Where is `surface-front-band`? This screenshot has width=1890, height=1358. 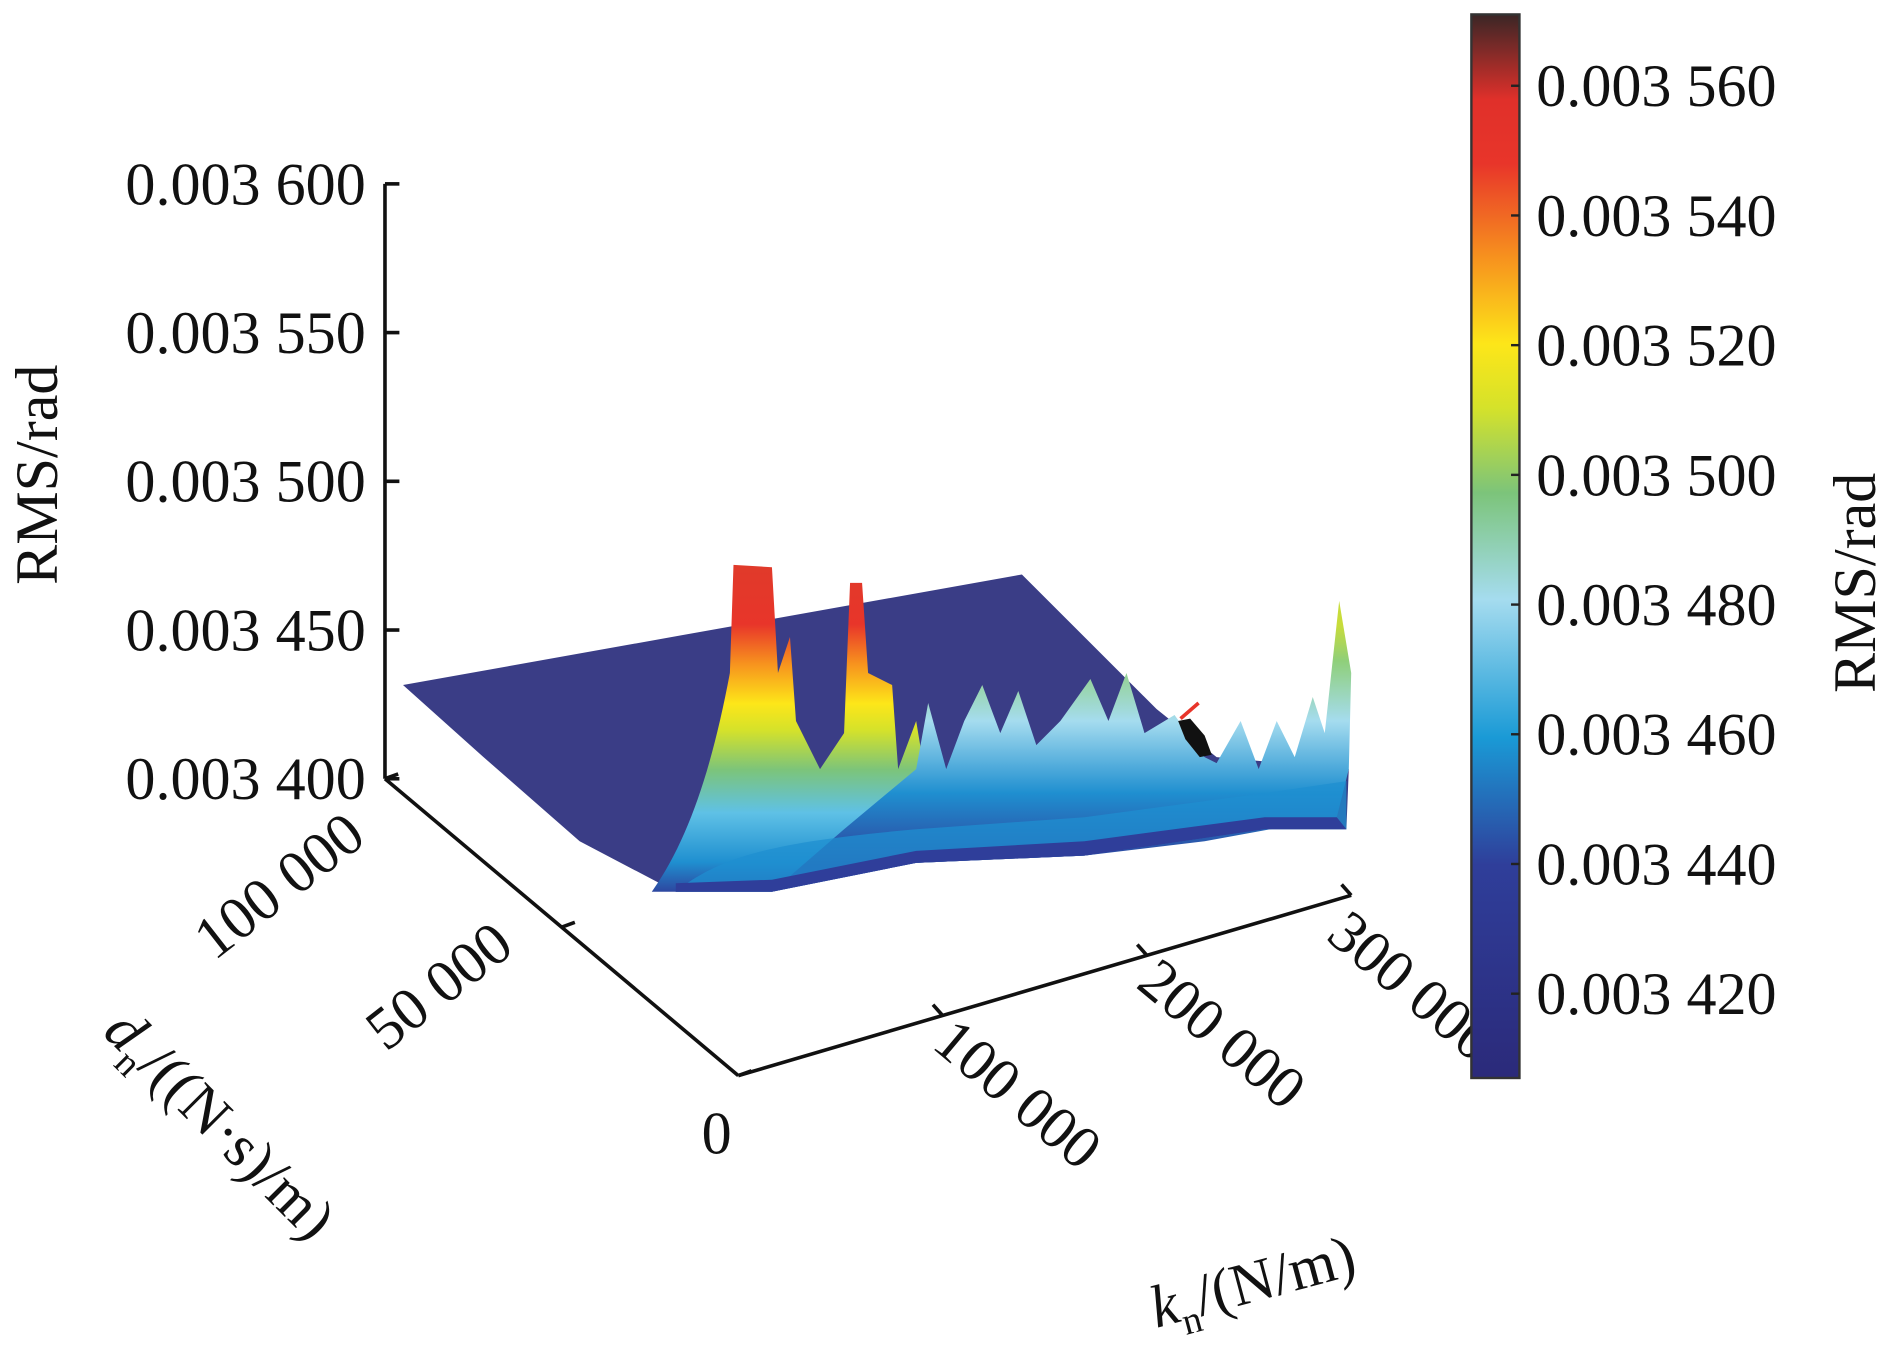
surface-front-band is located at coordinates (1011, 836).